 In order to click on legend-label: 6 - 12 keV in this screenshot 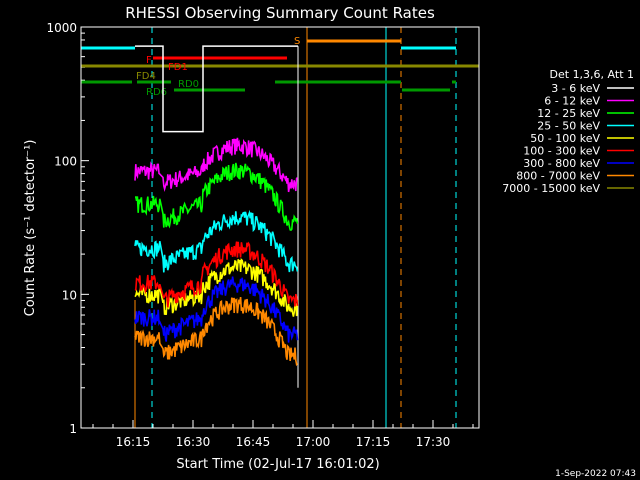, I will do `click(572, 101)`.